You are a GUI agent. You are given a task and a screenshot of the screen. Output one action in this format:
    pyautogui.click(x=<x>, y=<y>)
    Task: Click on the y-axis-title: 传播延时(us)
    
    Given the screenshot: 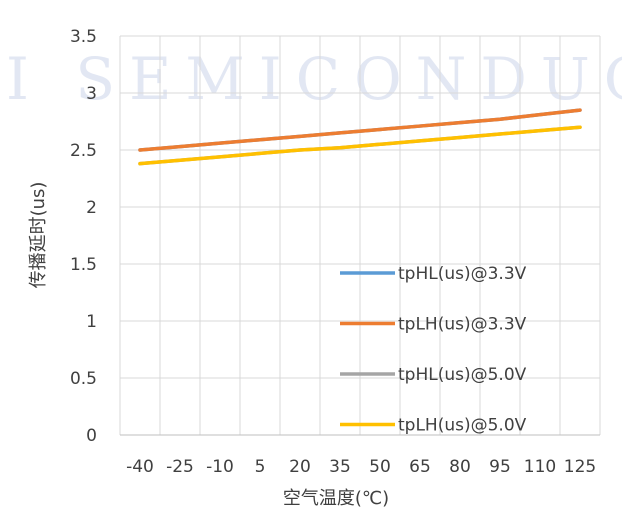 What is the action you would take?
    pyautogui.click(x=38, y=235)
    